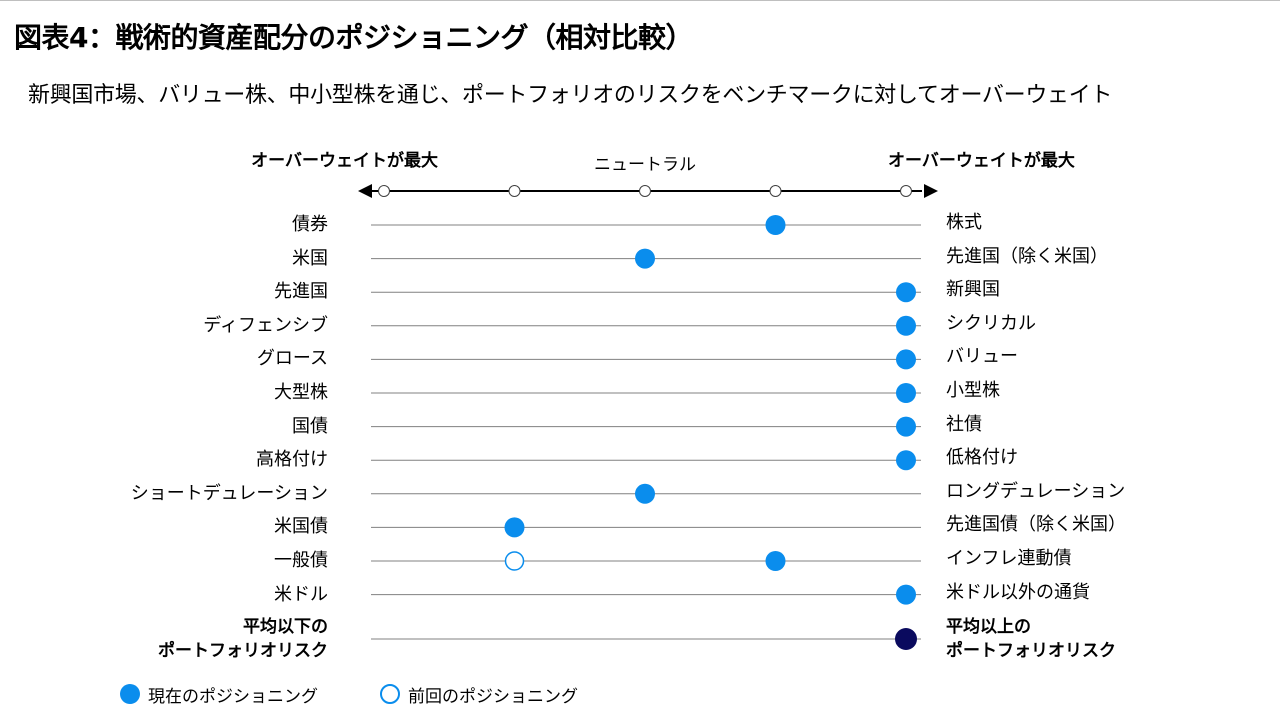 The image size is (1280, 720). Describe the element at coordinates (1009, 558) in the screenshot. I see `row-label-right: インフレ連動債` at that location.